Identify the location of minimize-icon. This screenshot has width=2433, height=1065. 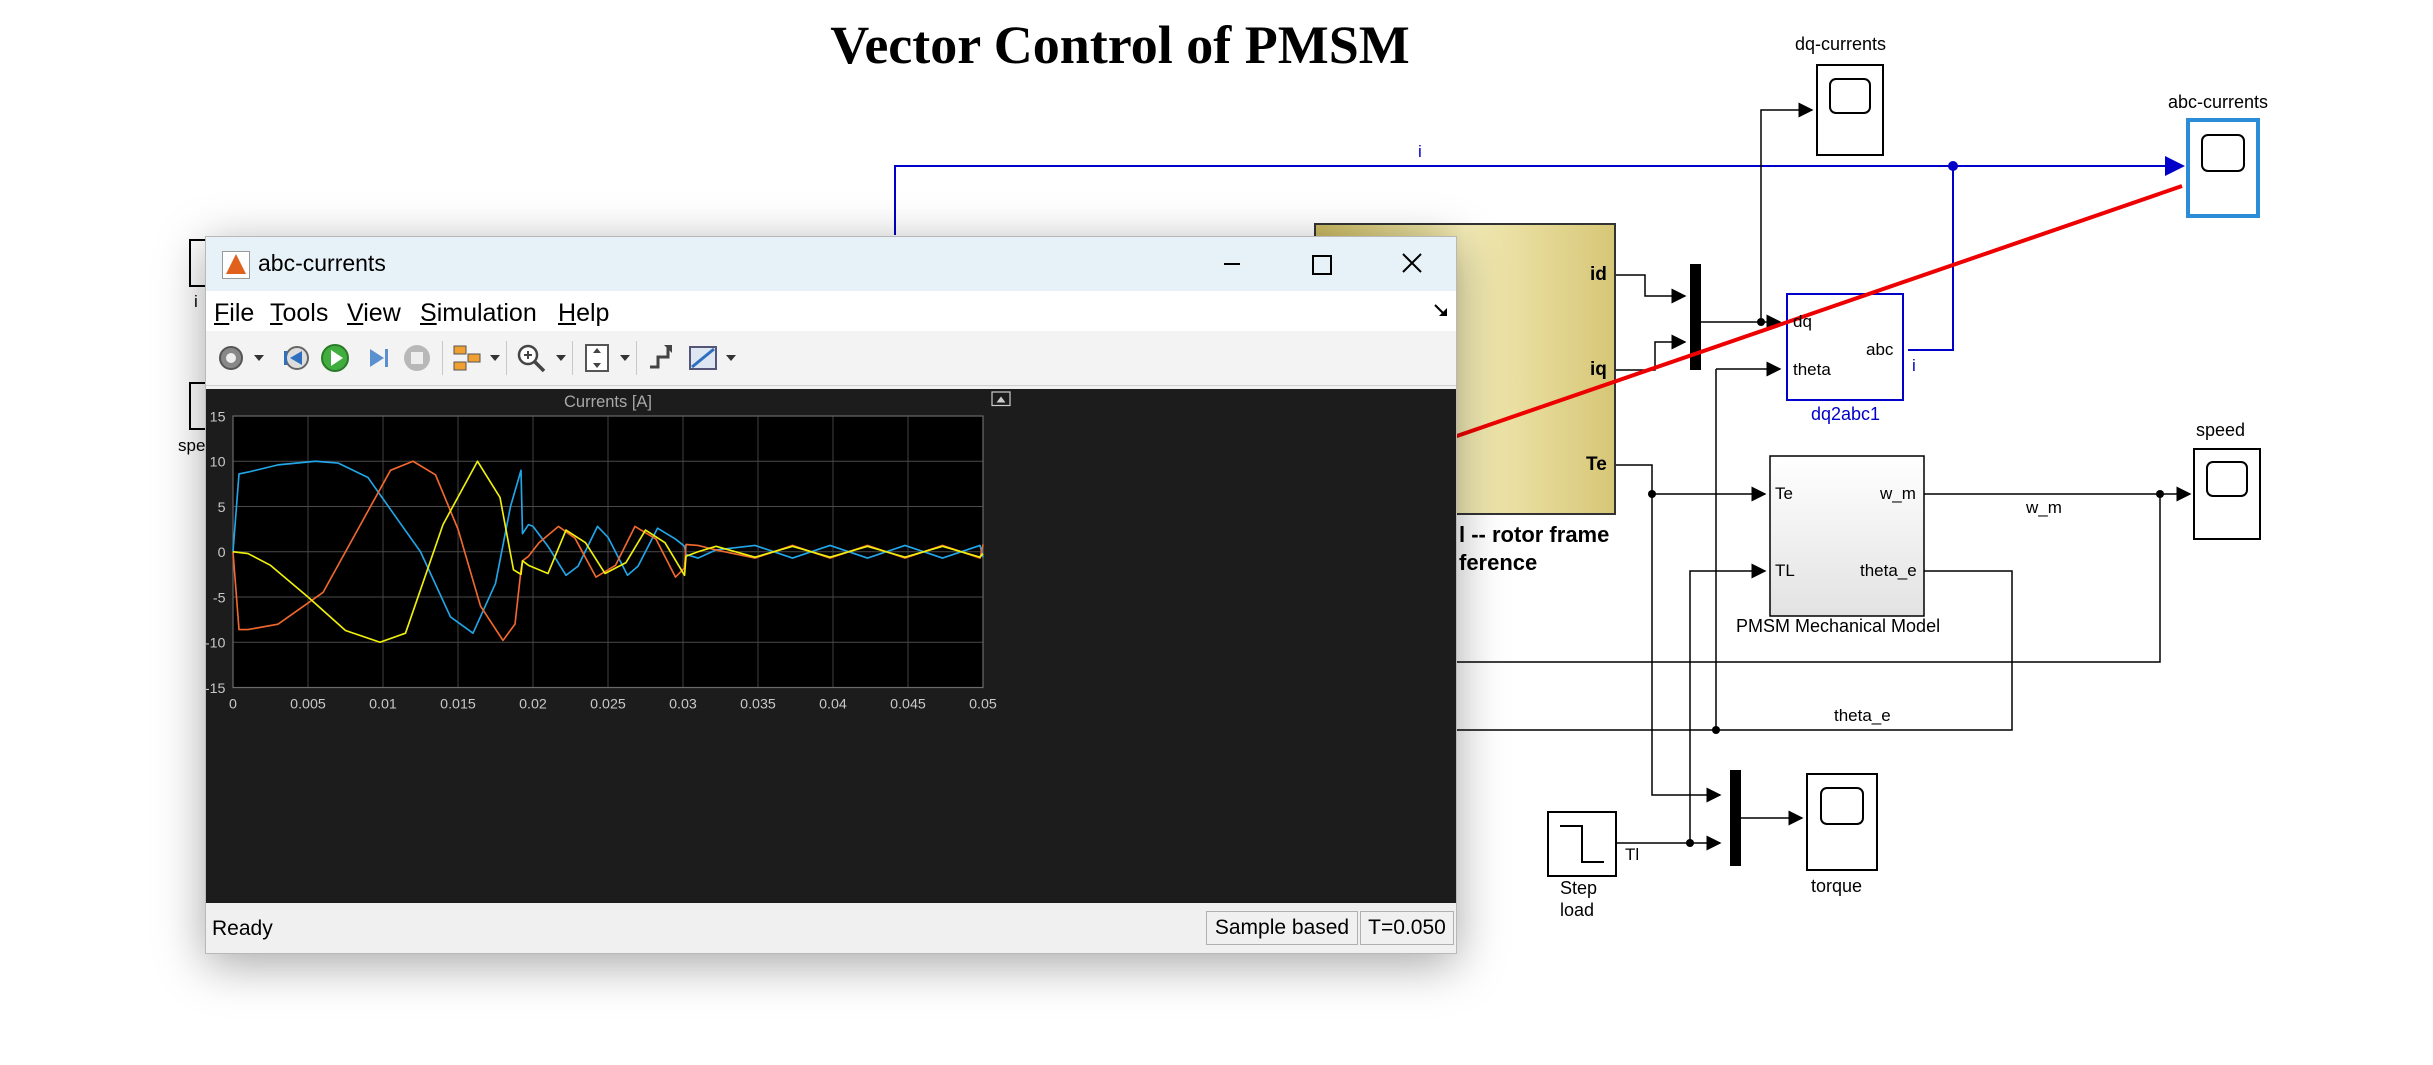
(1232, 264).